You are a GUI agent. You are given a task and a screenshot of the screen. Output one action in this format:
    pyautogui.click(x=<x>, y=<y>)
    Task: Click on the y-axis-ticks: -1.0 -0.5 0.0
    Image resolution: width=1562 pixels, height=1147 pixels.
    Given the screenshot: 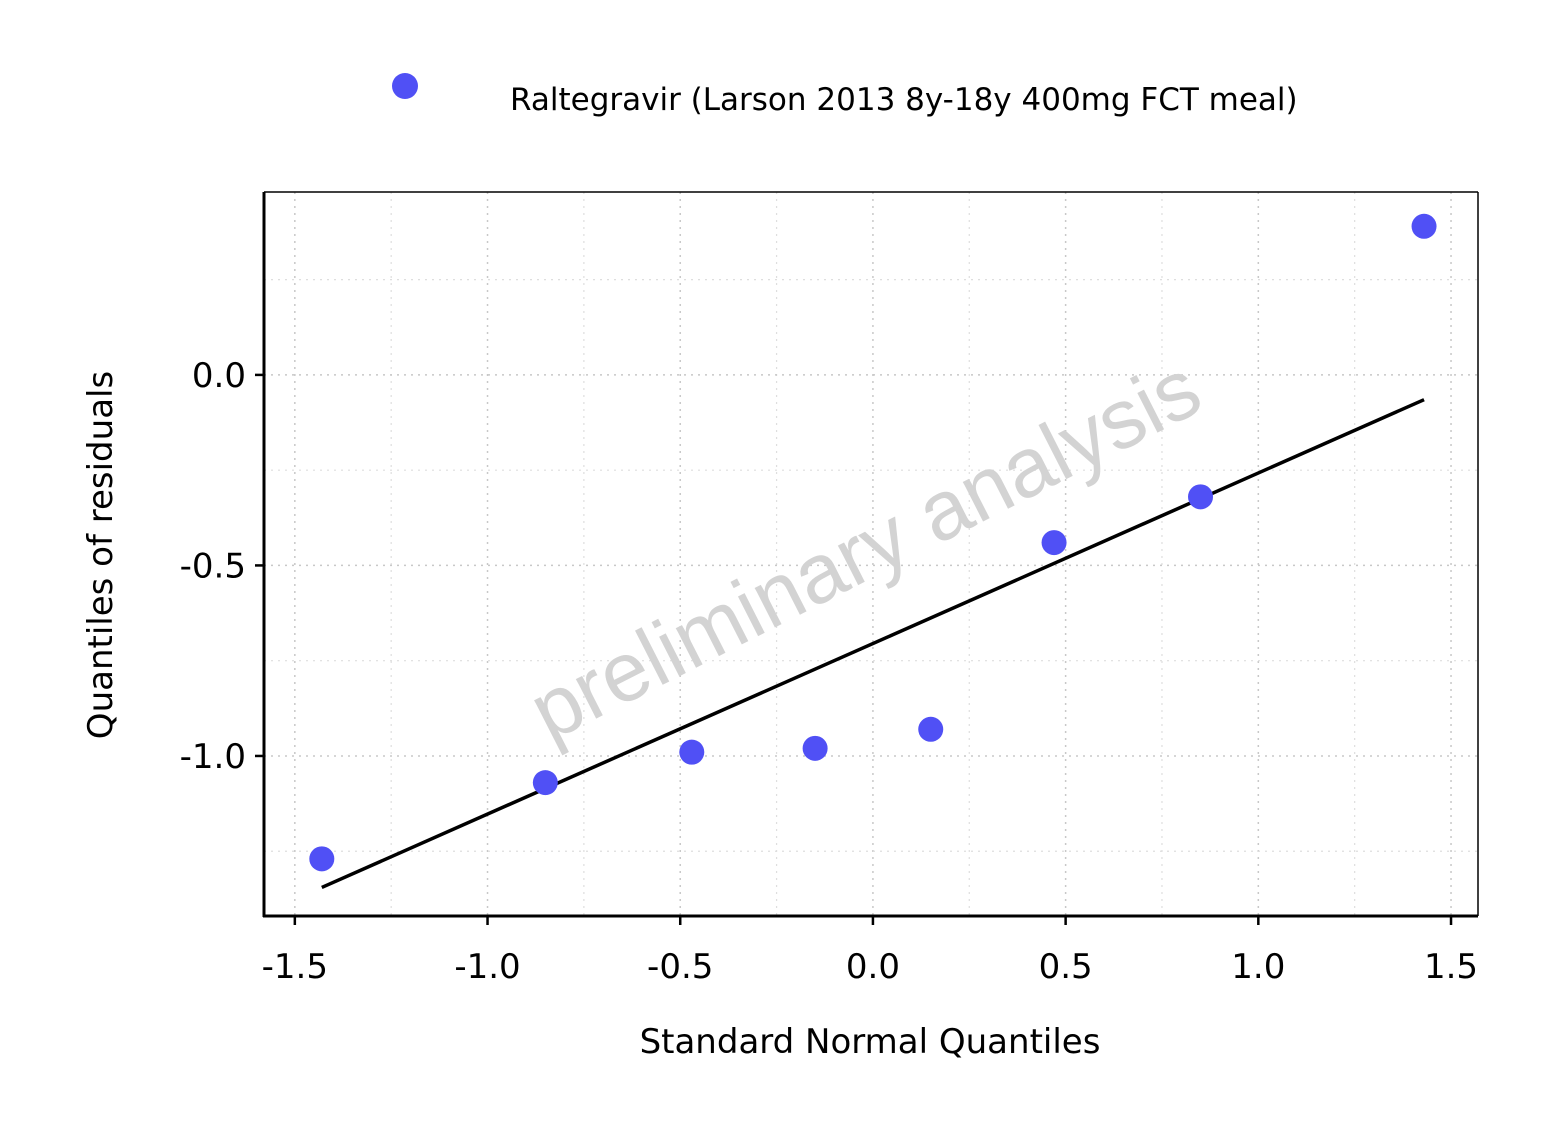 What is the action you would take?
    pyautogui.click(x=222, y=566)
    